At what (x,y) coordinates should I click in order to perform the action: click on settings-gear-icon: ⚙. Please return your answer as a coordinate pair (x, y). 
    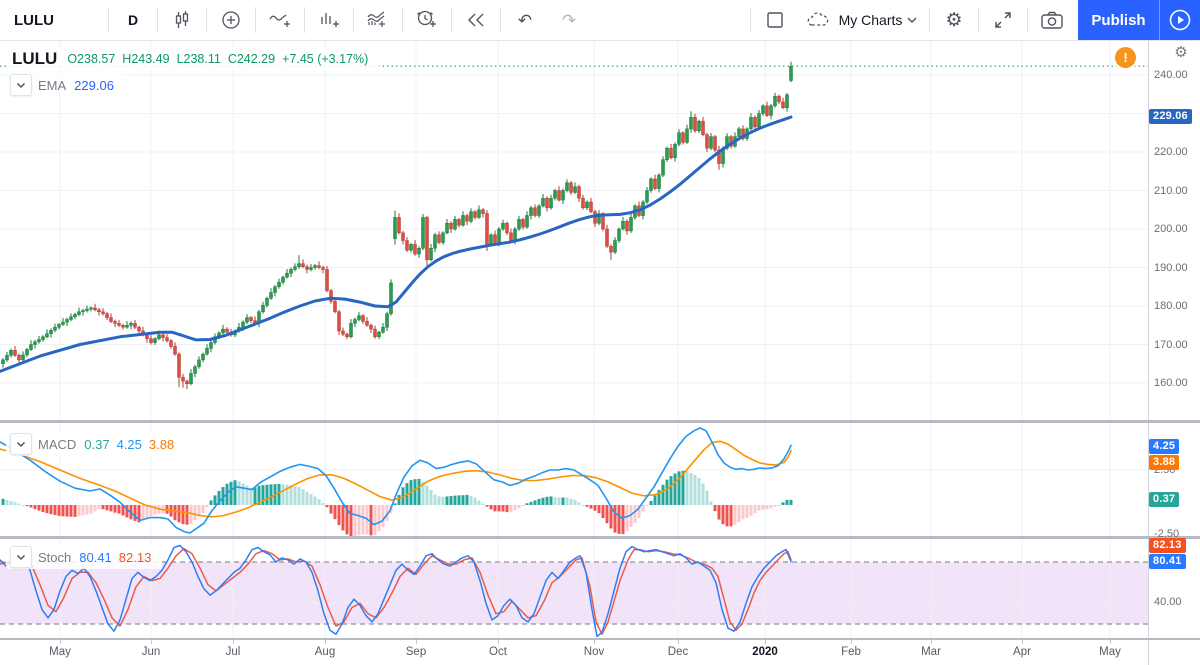
    Looking at the image, I should click on (954, 20).